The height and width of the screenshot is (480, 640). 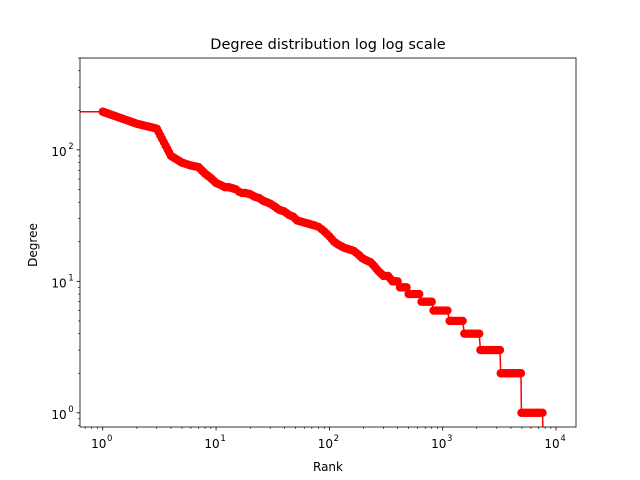 I want to click on x-tick-exponent: 3, so click(x=449, y=439).